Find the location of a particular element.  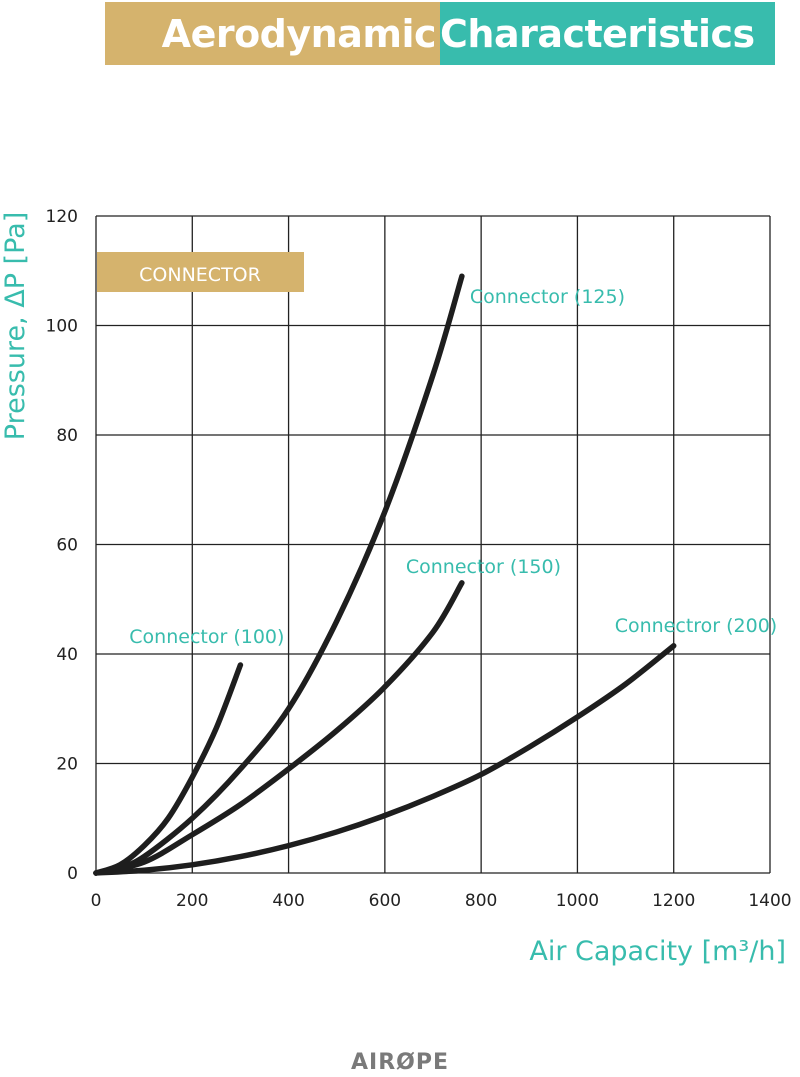

series-label-3: Connectror (200) is located at coordinates (696, 626).